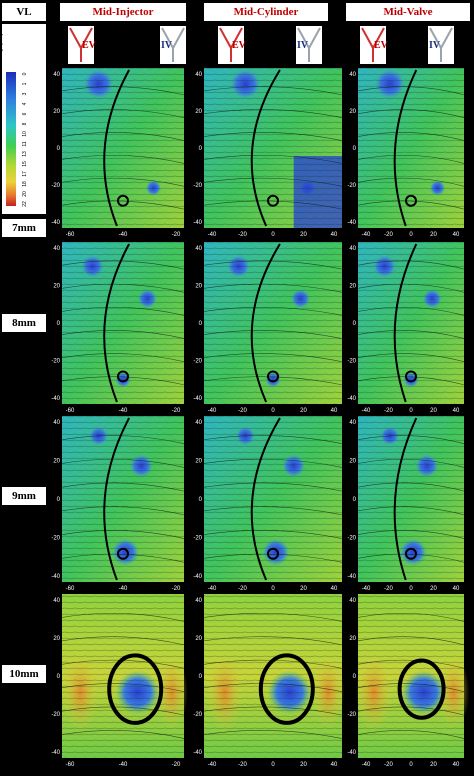  What do you see at coordinates (25, 93) in the screenshot?
I see `colorbar-tick: 3` at bounding box center [25, 93].